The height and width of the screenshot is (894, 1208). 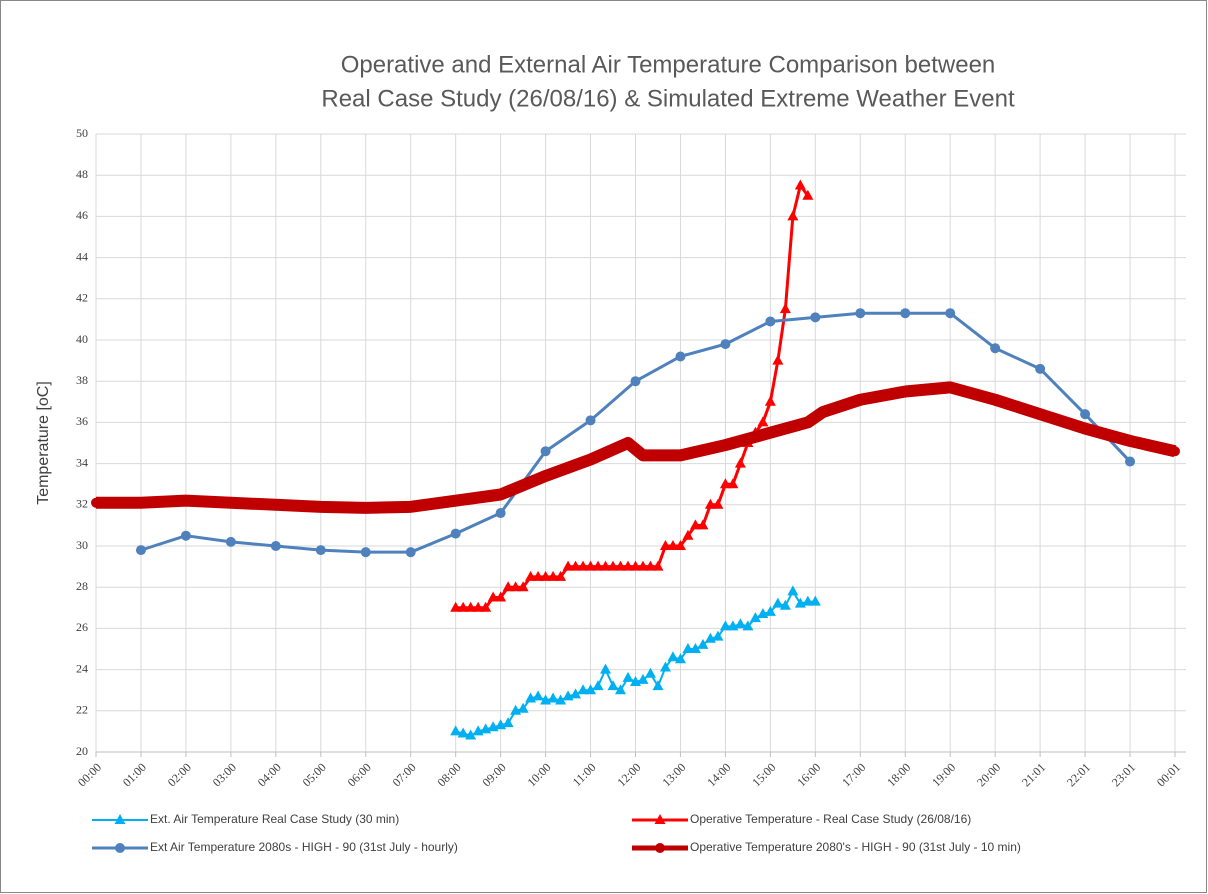 I want to click on y-tick-label: 46, so click(x=82, y=215).